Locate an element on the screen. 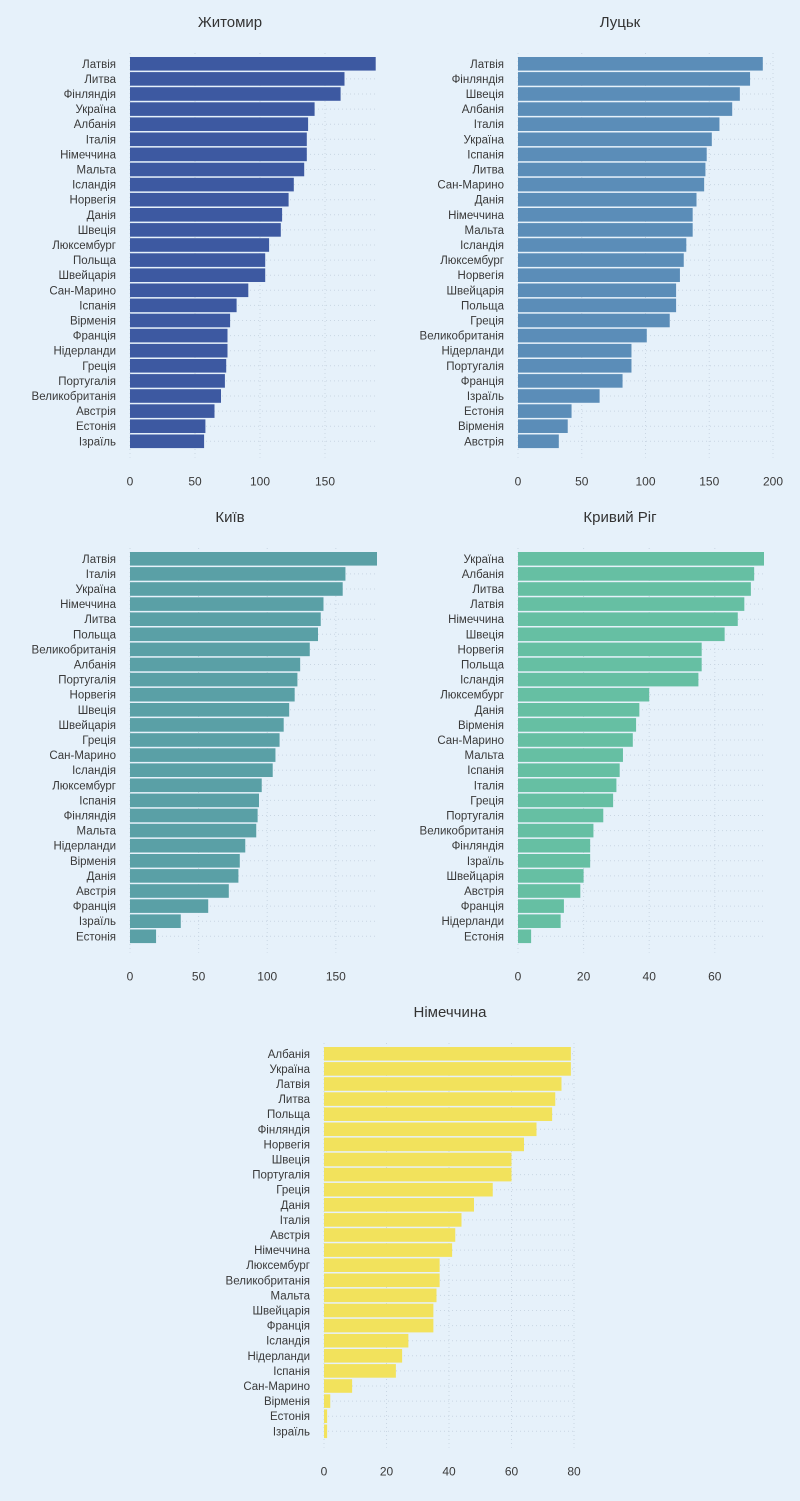 This screenshot has width=800, height=1501. category-label: Литва is located at coordinates (488, 170).